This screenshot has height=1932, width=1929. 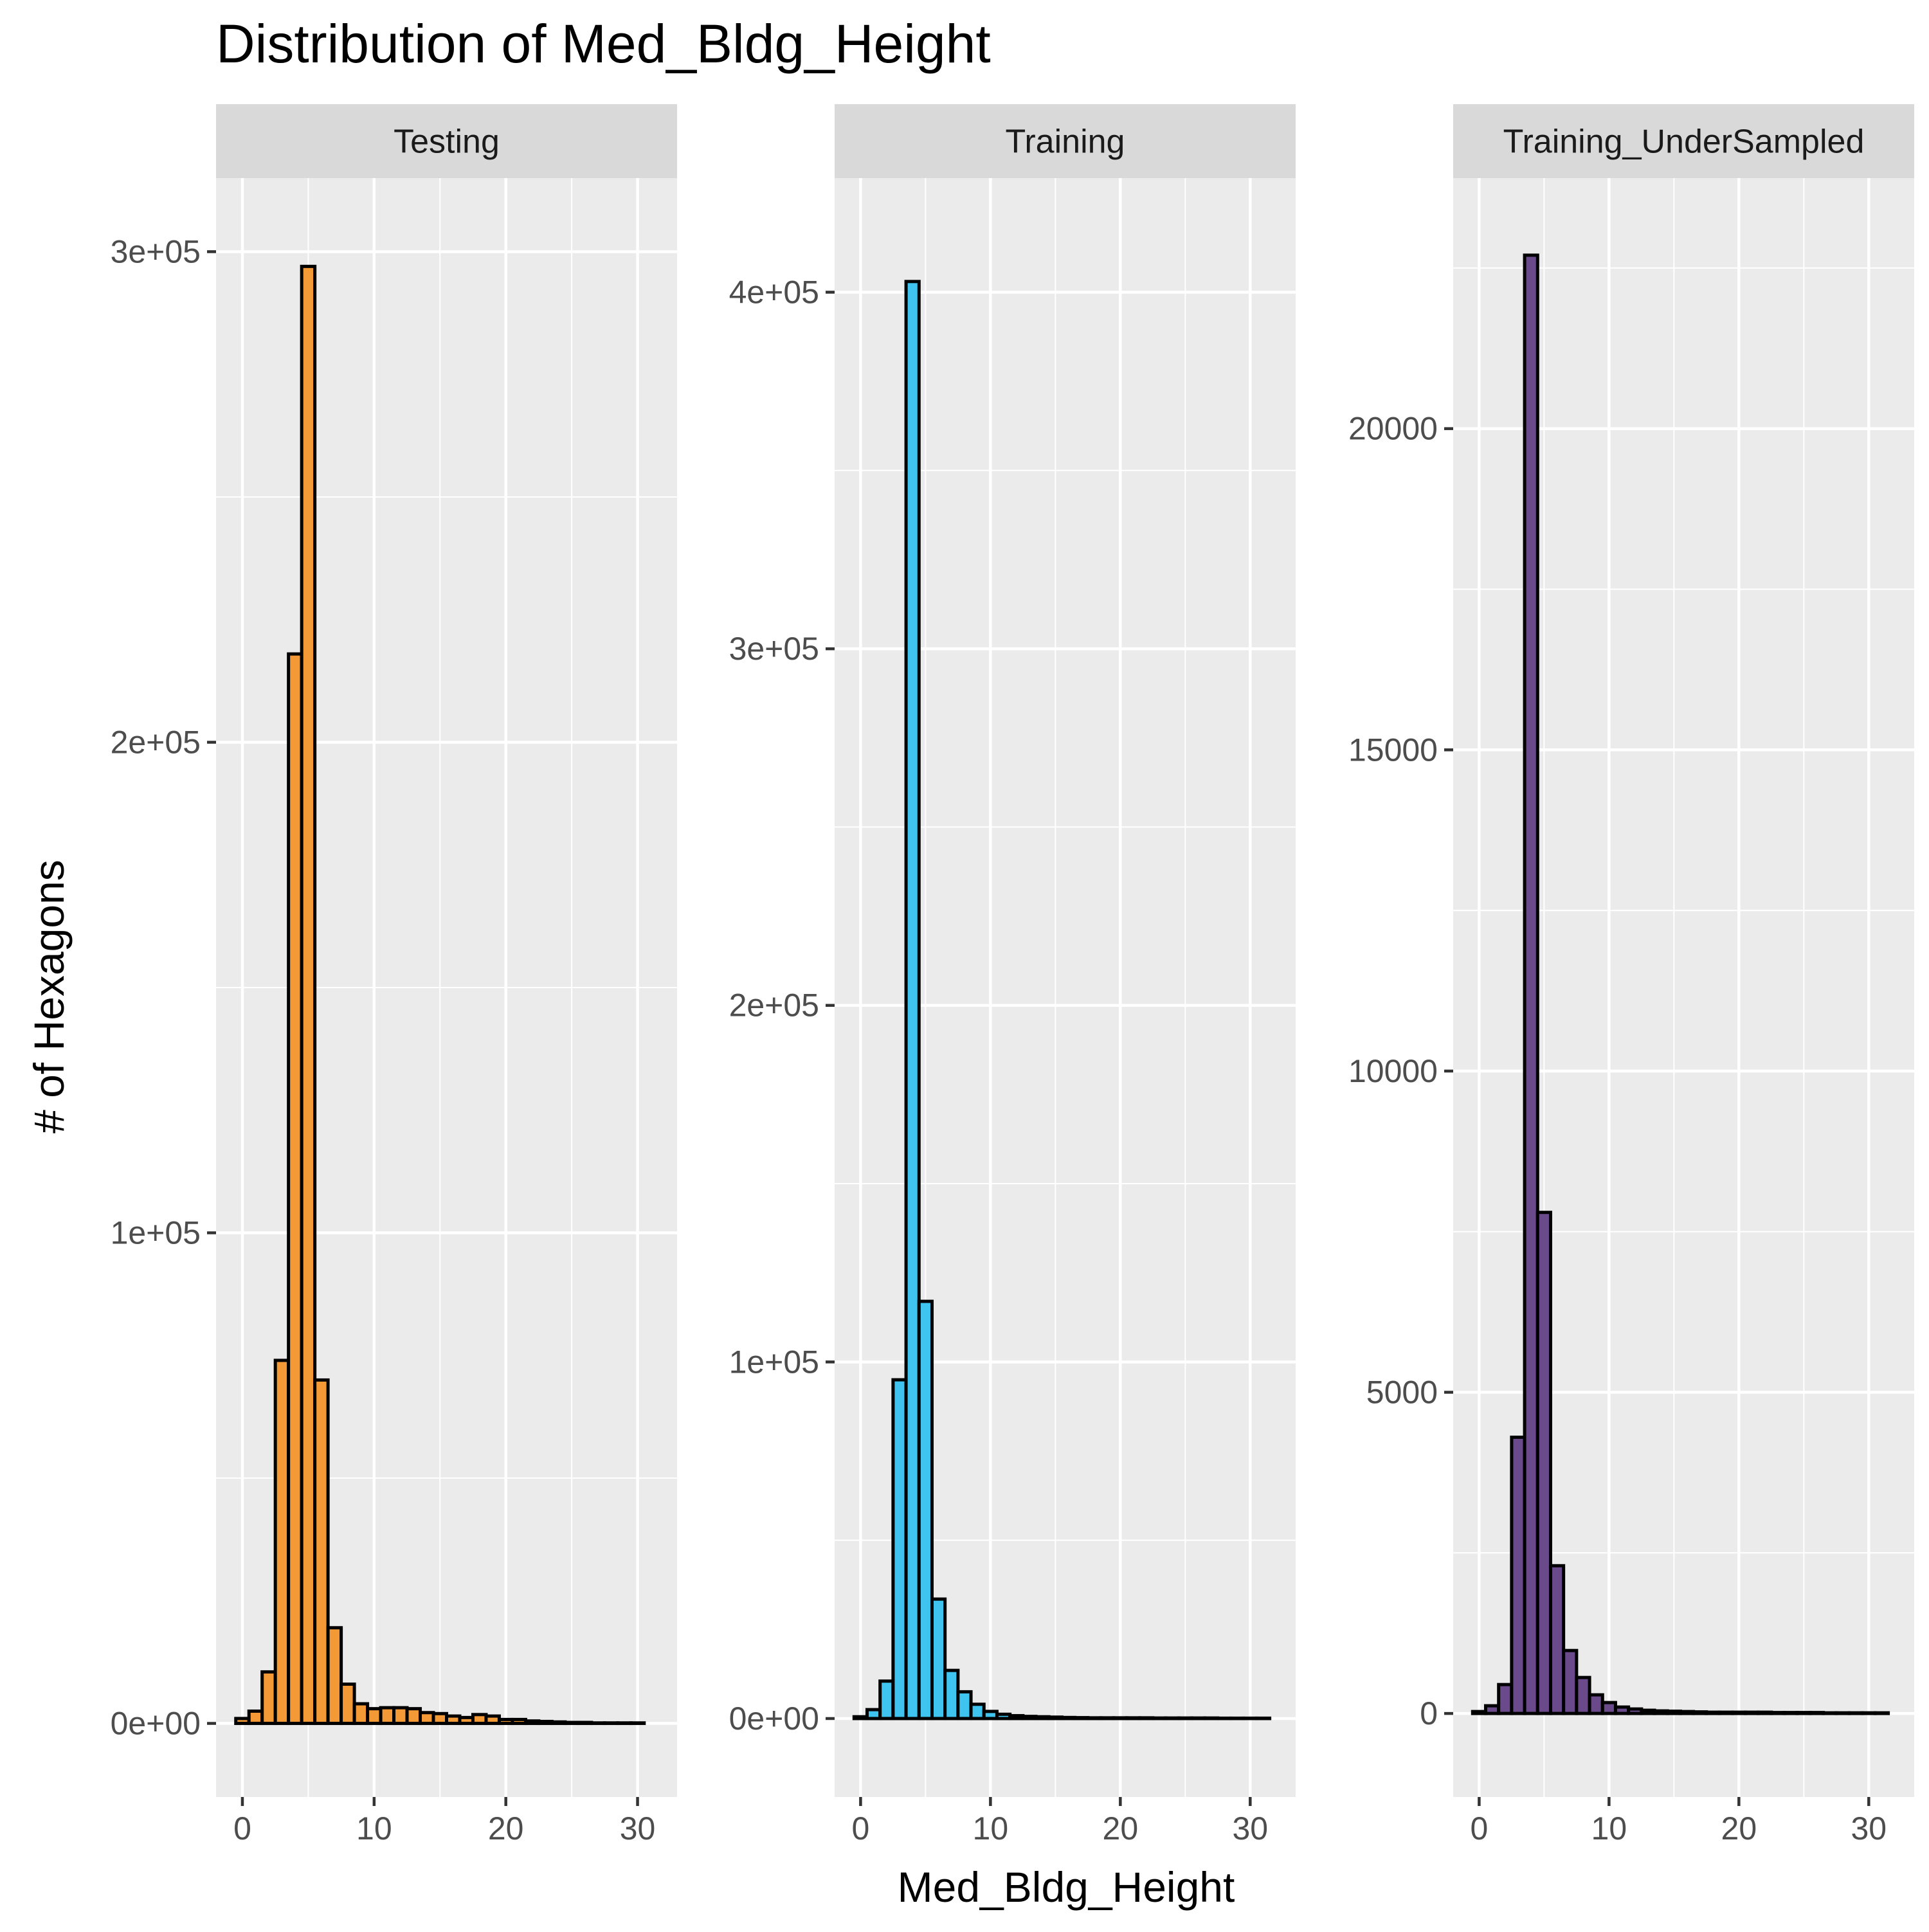 What do you see at coordinates (1609, 1828) in the screenshot?
I see `x-tick-label: 10` at bounding box center [1609, 1828].